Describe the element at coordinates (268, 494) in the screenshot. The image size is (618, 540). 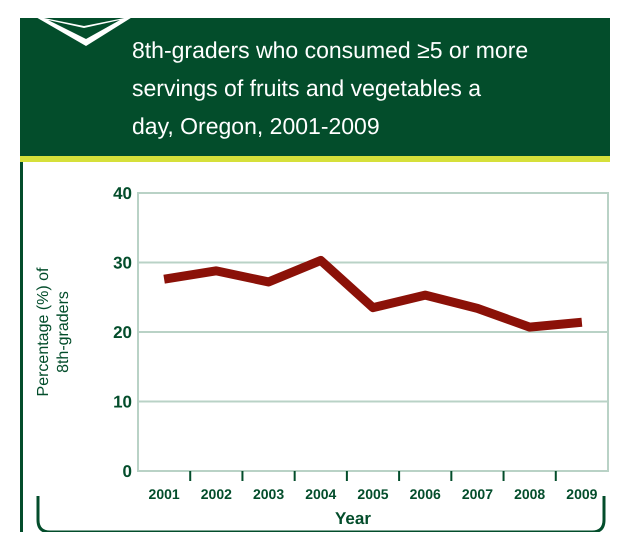
I see `x-tick-label: 2003` at that location.